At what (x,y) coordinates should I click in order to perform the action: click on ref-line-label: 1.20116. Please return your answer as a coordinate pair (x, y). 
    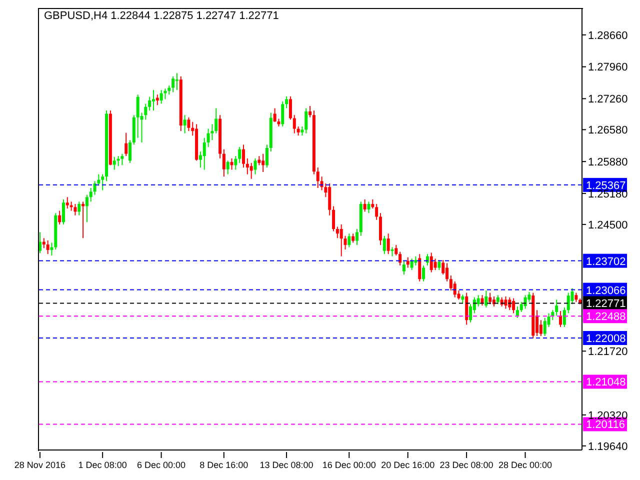
    Looking at the image, I should click on (605, 425).